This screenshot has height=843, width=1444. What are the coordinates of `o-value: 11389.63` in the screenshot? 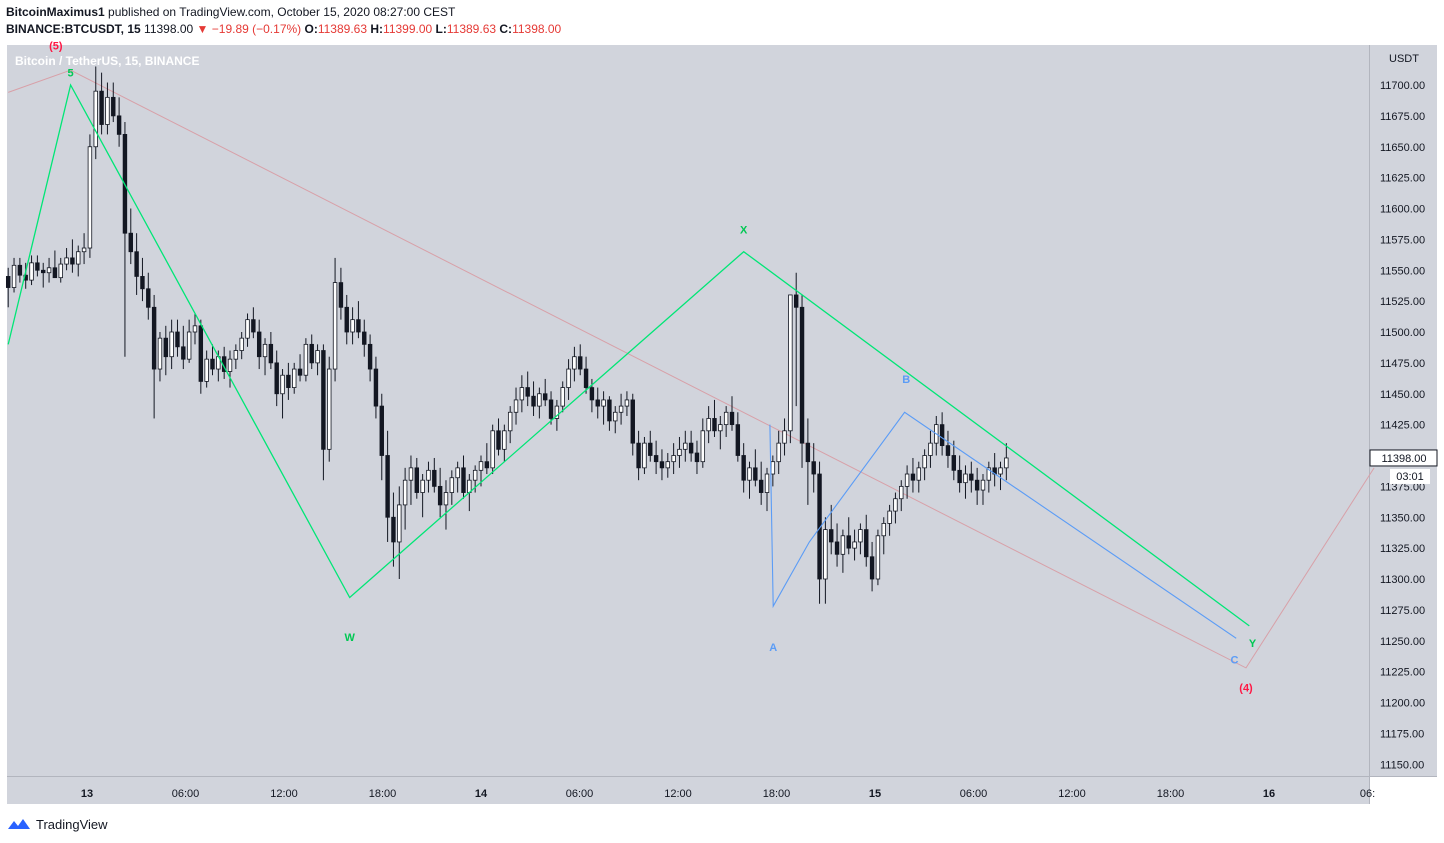 It's located at (342, 29).